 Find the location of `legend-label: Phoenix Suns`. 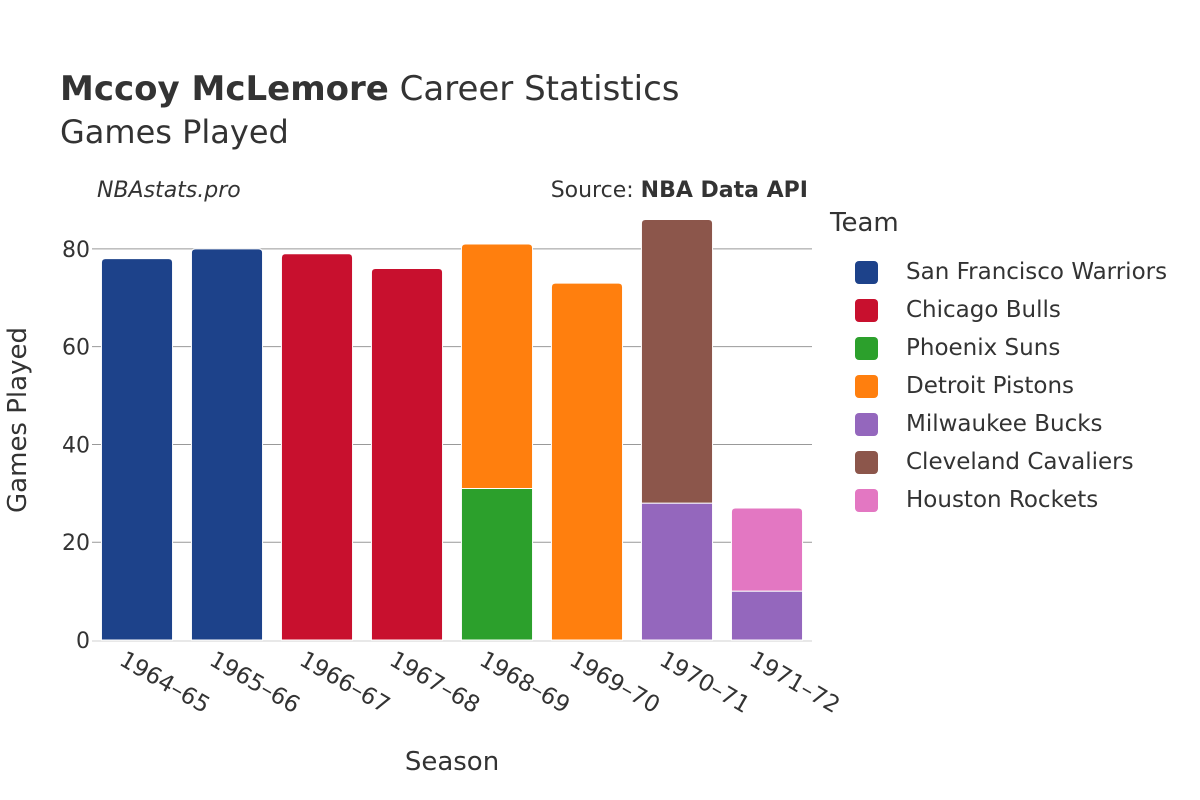

legend-label: Phoenix Suns is located at coordinates (983, 348).